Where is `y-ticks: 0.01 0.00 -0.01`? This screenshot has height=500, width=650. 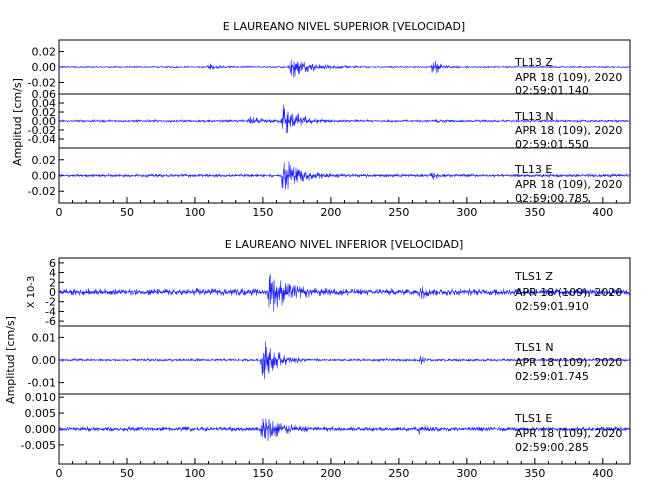 y-ticks: 0.01 0.00 -0.01 is located at coordinates (46, 360).